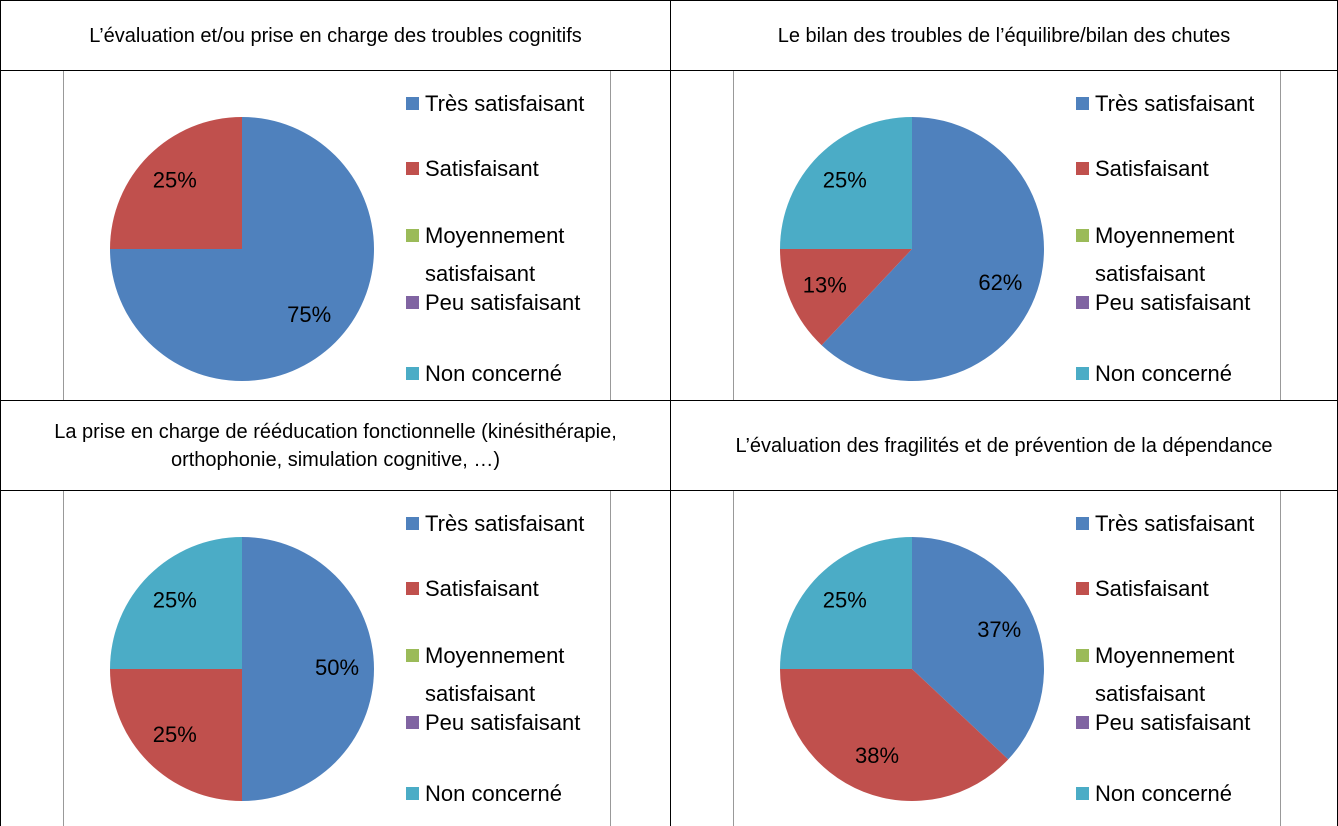 This screenshot has height=826, width=1338. Describe the element at coordinates (1000, 282) in the screenshot. I see `data-label: 62%` at that location.